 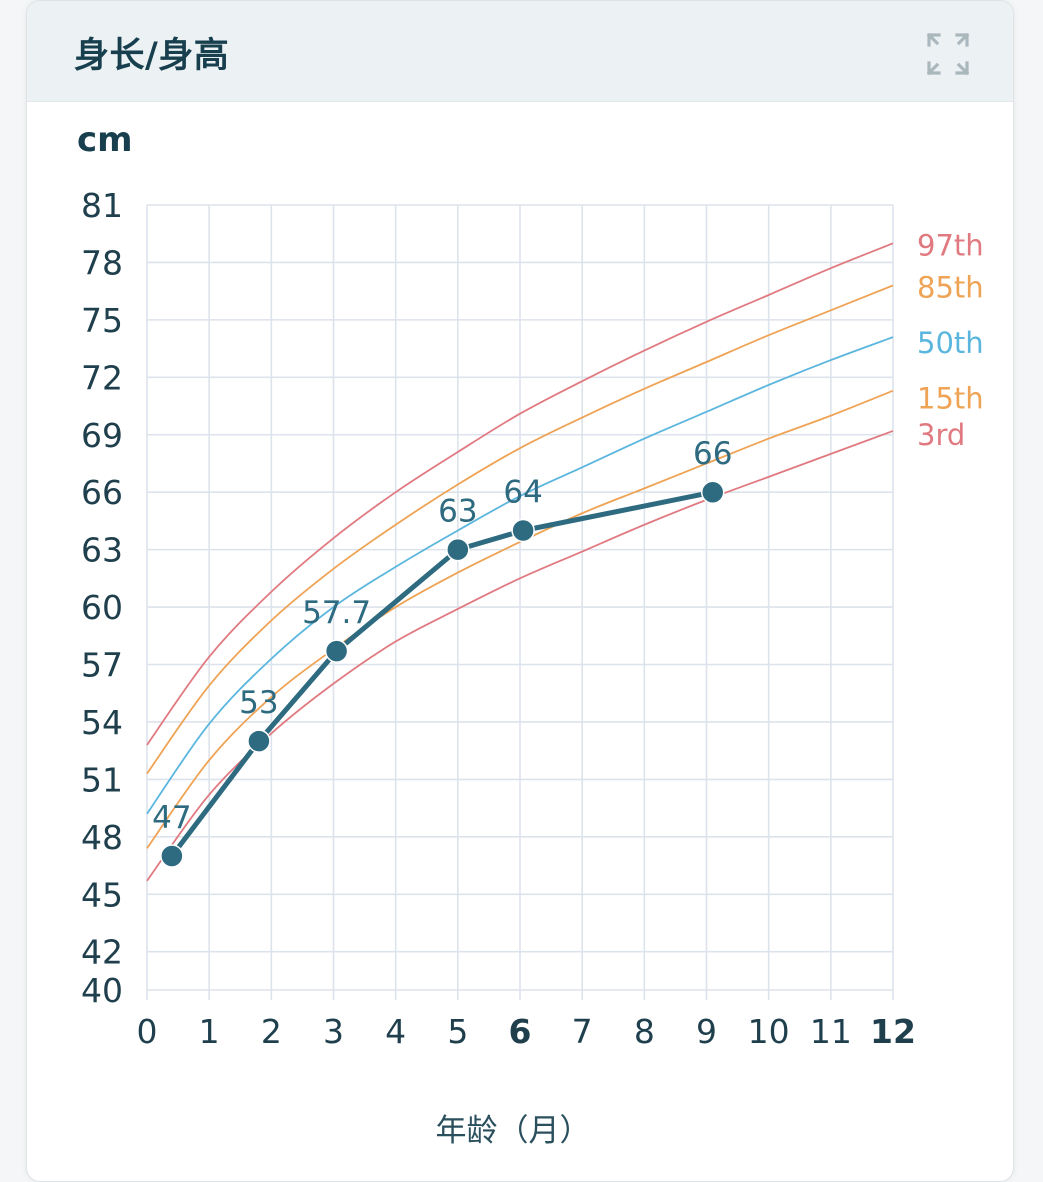 What do you see at coordinates (102, 262) in the screenshot?
I see `y-tick-label: 78` at bounding box center [102, 262].